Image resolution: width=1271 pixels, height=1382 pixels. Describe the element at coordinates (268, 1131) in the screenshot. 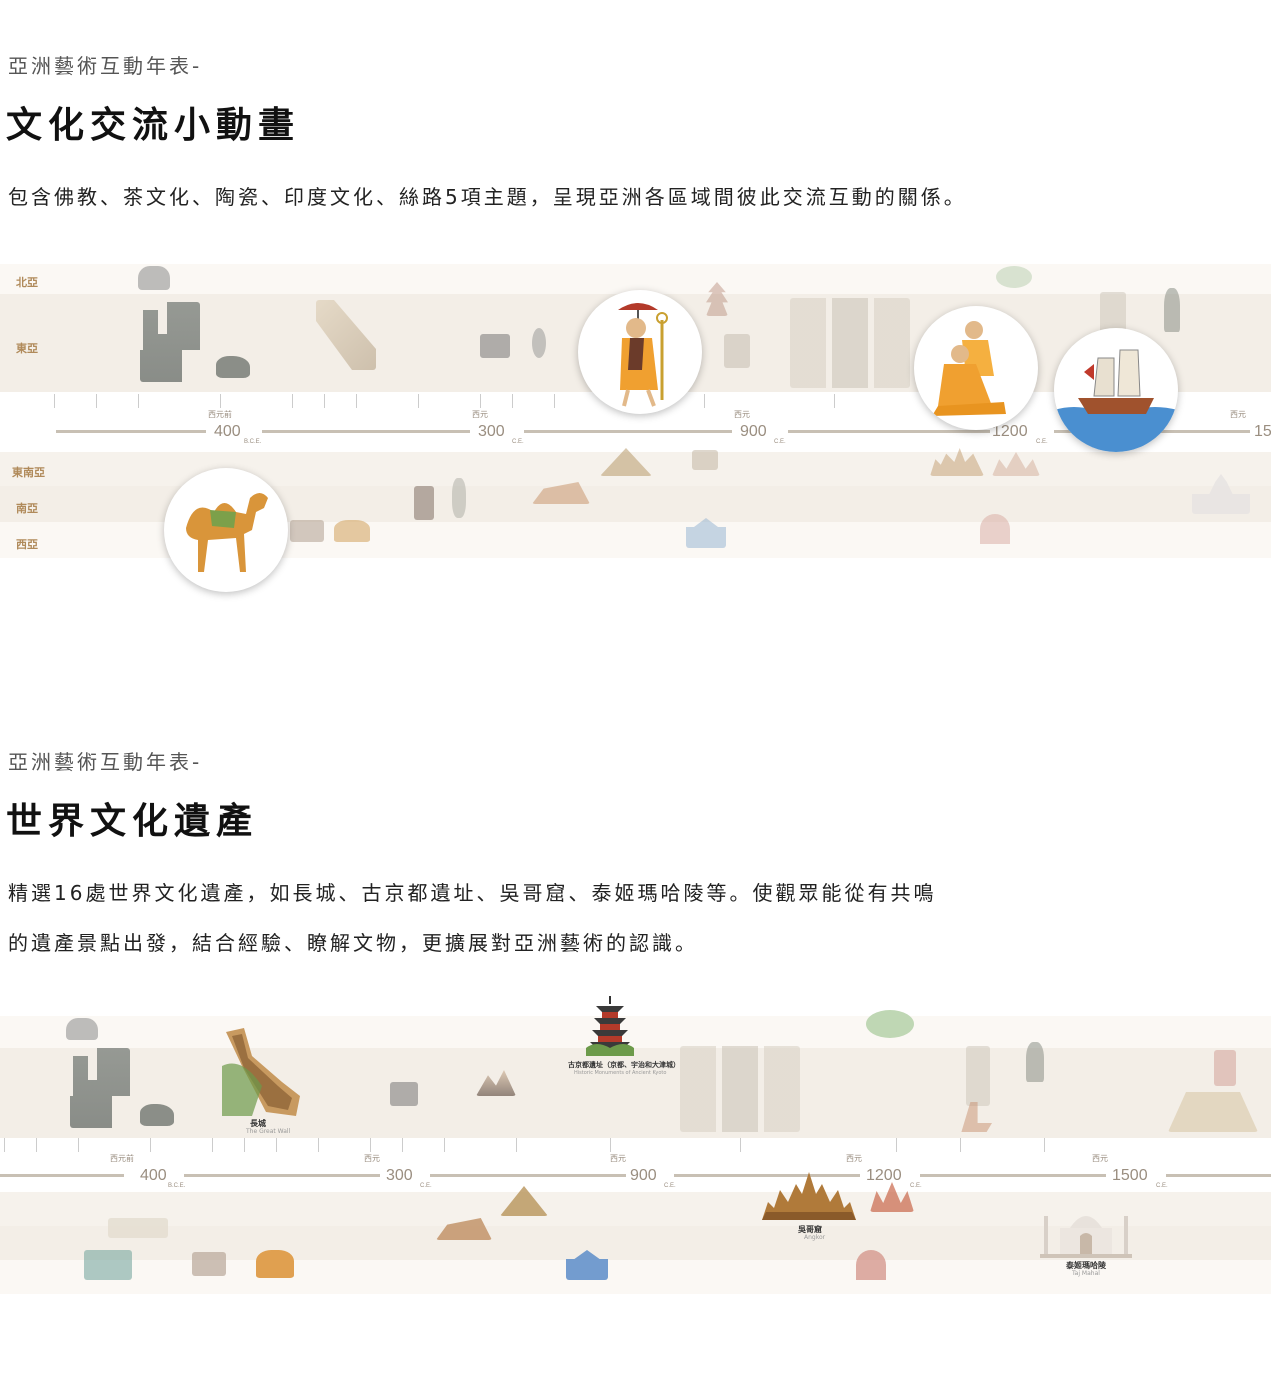

I see `great-wall-english: The Great Wall` at that location.